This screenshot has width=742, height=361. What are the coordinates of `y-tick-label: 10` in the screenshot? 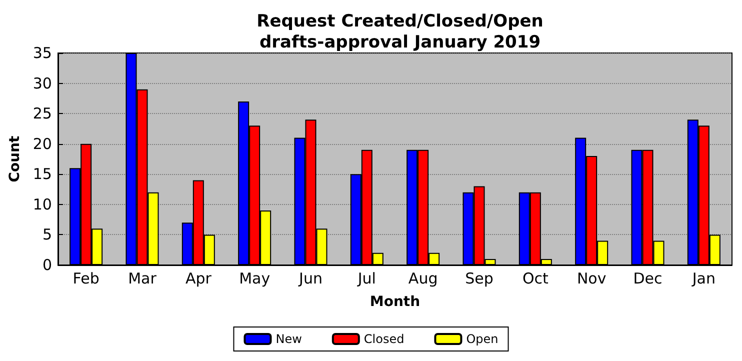 It's located at (42, 204).